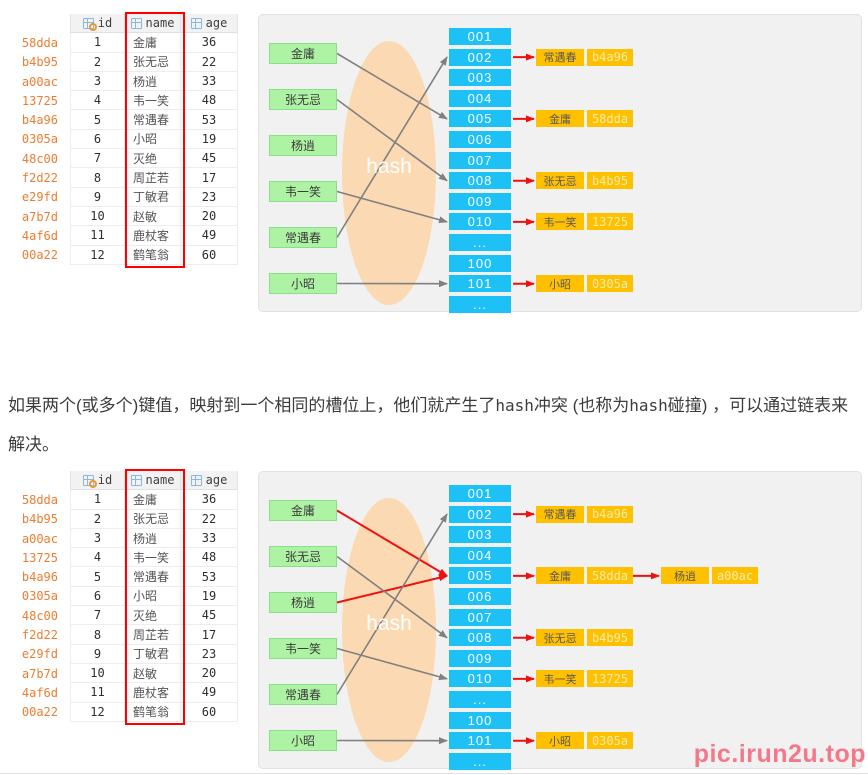 This screenshot has height=775, width=868. Describe the element at coordinates (153, 577) in the screenshot. I see `cell-name: 常遇春` at that location.